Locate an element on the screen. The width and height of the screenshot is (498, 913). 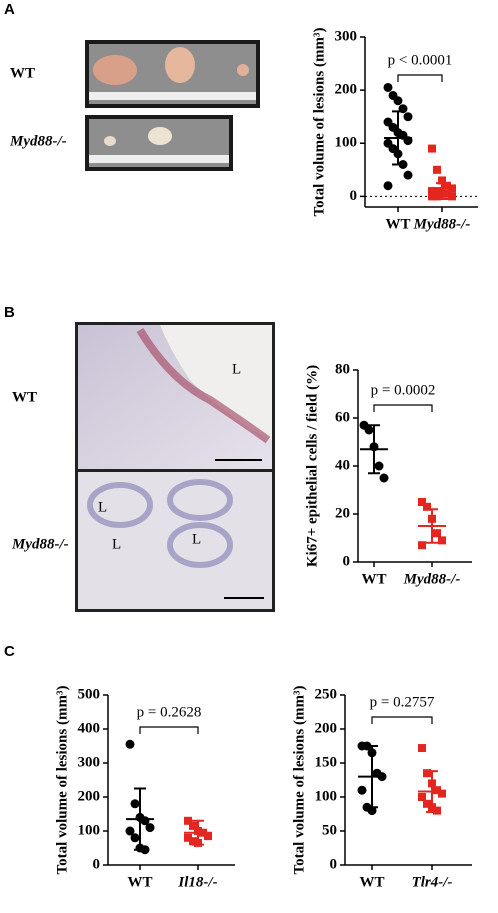
y-axis-label: Ki67+ epithelial cells / field (%) is located at coordinates (312, 466).